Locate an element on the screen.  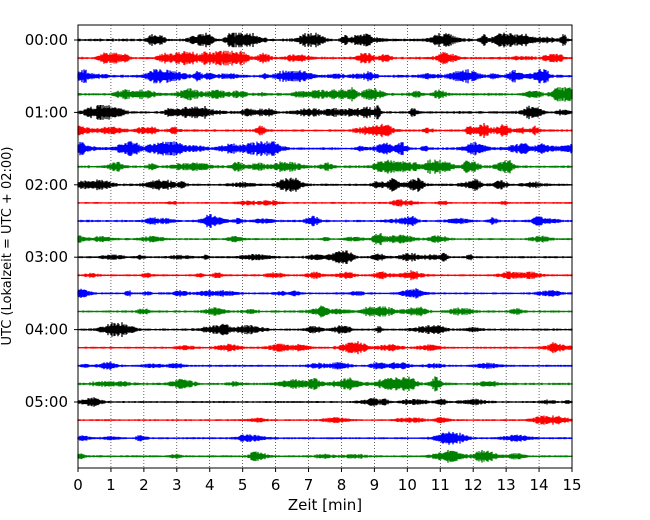
y-tick-label-2: 02:00 is located at coordinates (46, 185).